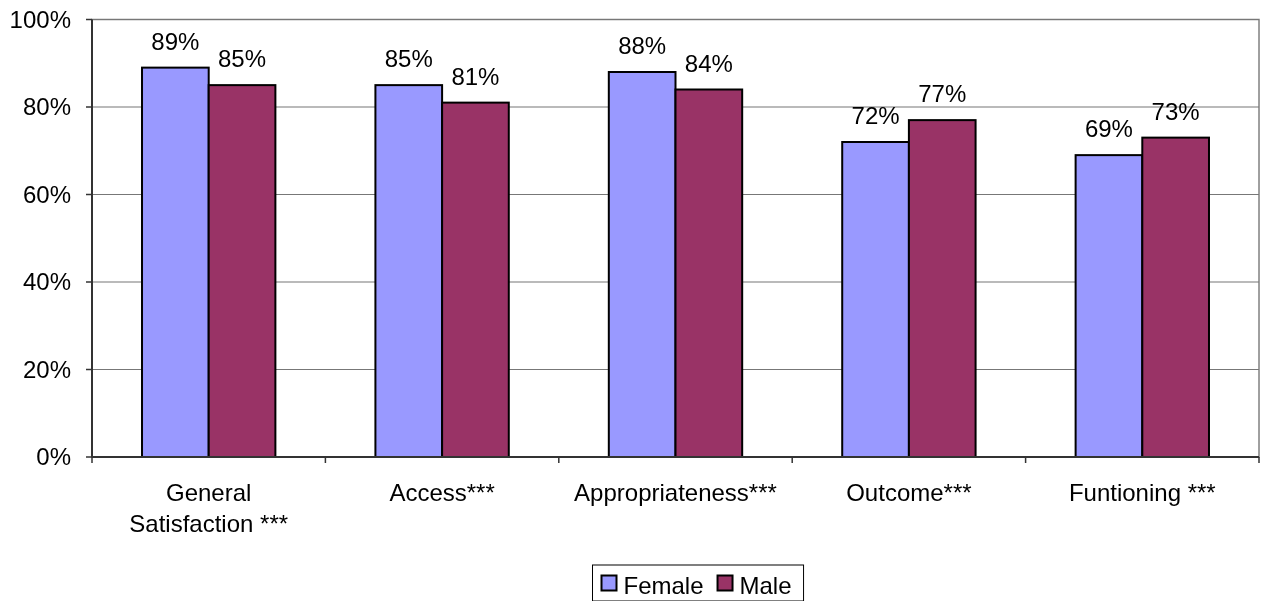 The width and height of the screenshot is (1262, 601). I want to click on data-label: 84%, so click(708, 63).